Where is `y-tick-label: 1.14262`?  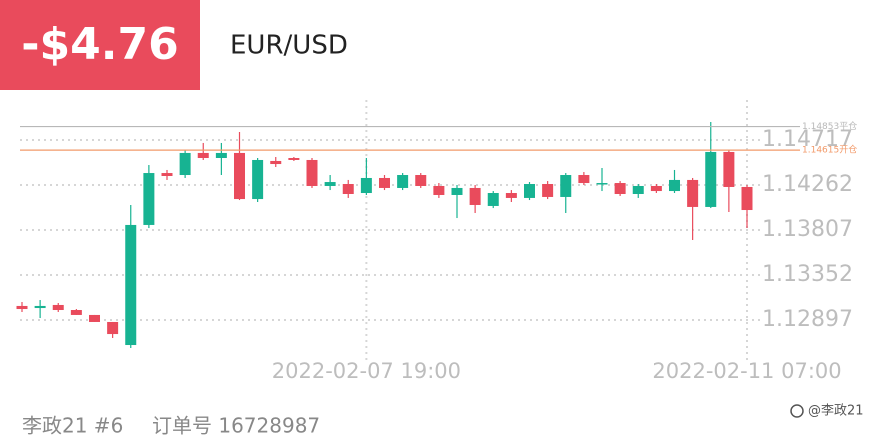
y-tick-label: 1.14262 is located at coordinates (807, 184).